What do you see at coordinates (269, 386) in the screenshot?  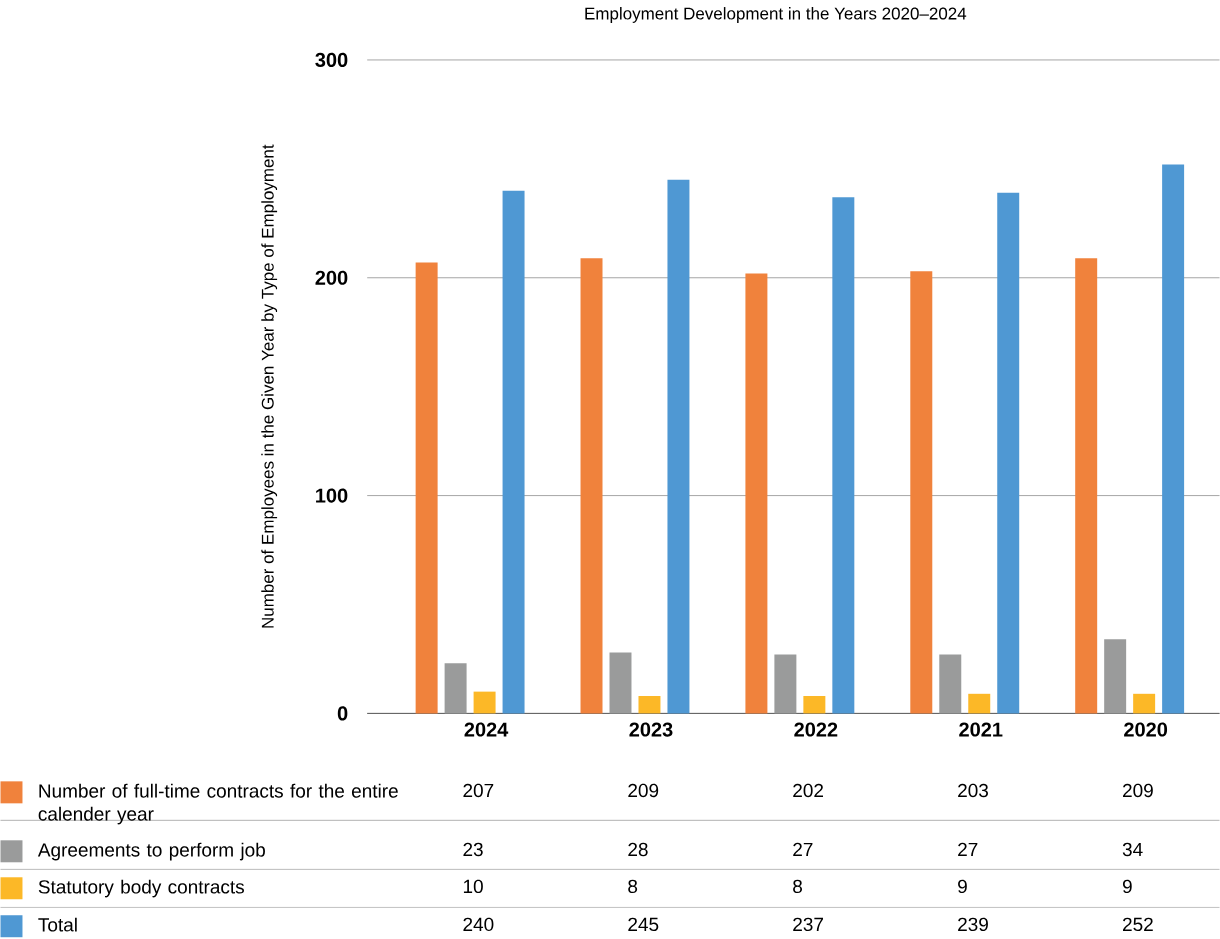 I see `y-axis-title: Number of Employees in the Given Year by Type of Employment` at bounding box center [269, 386].